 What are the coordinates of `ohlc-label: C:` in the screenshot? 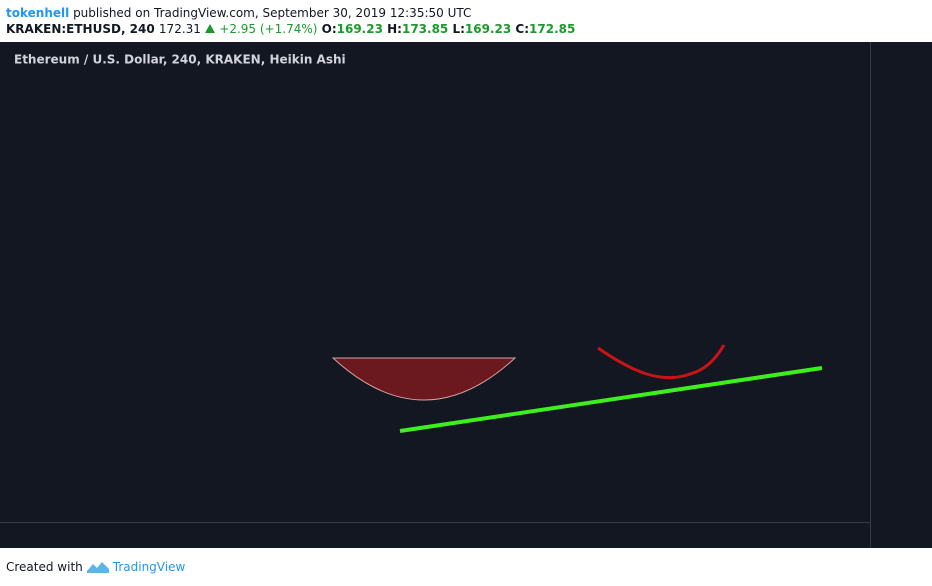 It's located at (522, 29).